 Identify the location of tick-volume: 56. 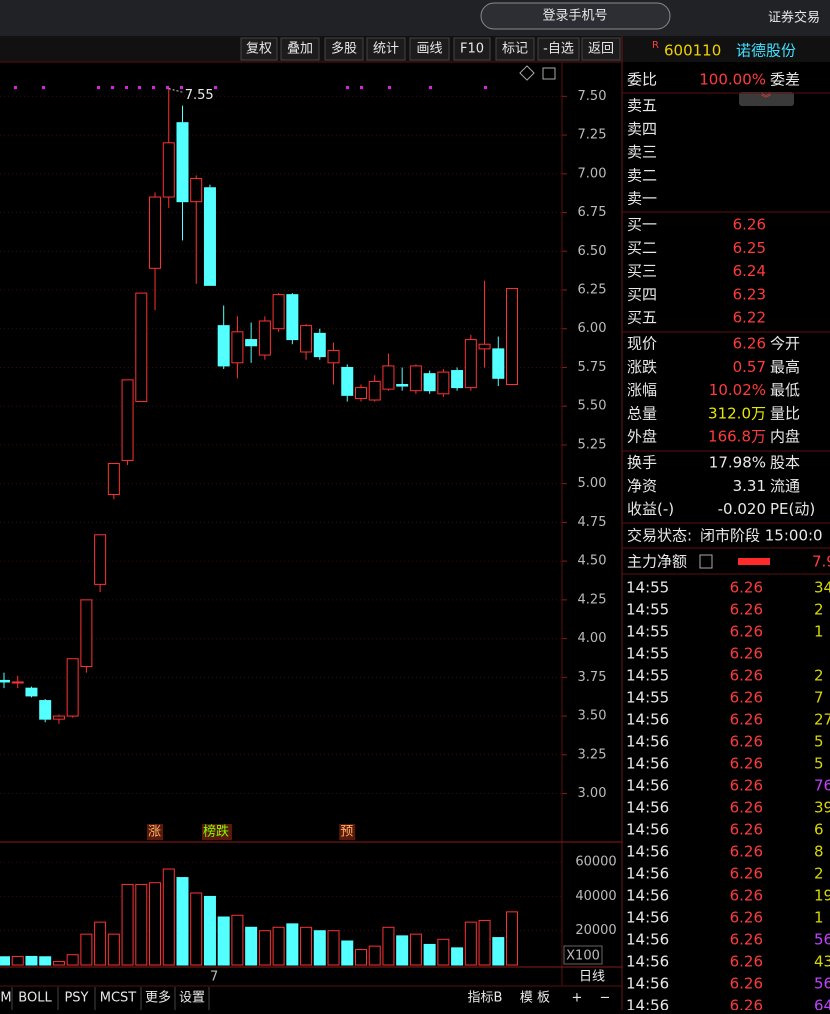
(822, 940).